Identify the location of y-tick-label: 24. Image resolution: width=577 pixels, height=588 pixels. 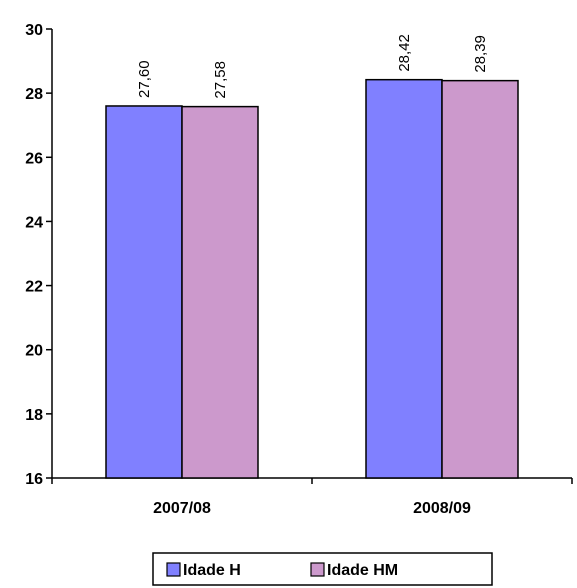
(34, 222).